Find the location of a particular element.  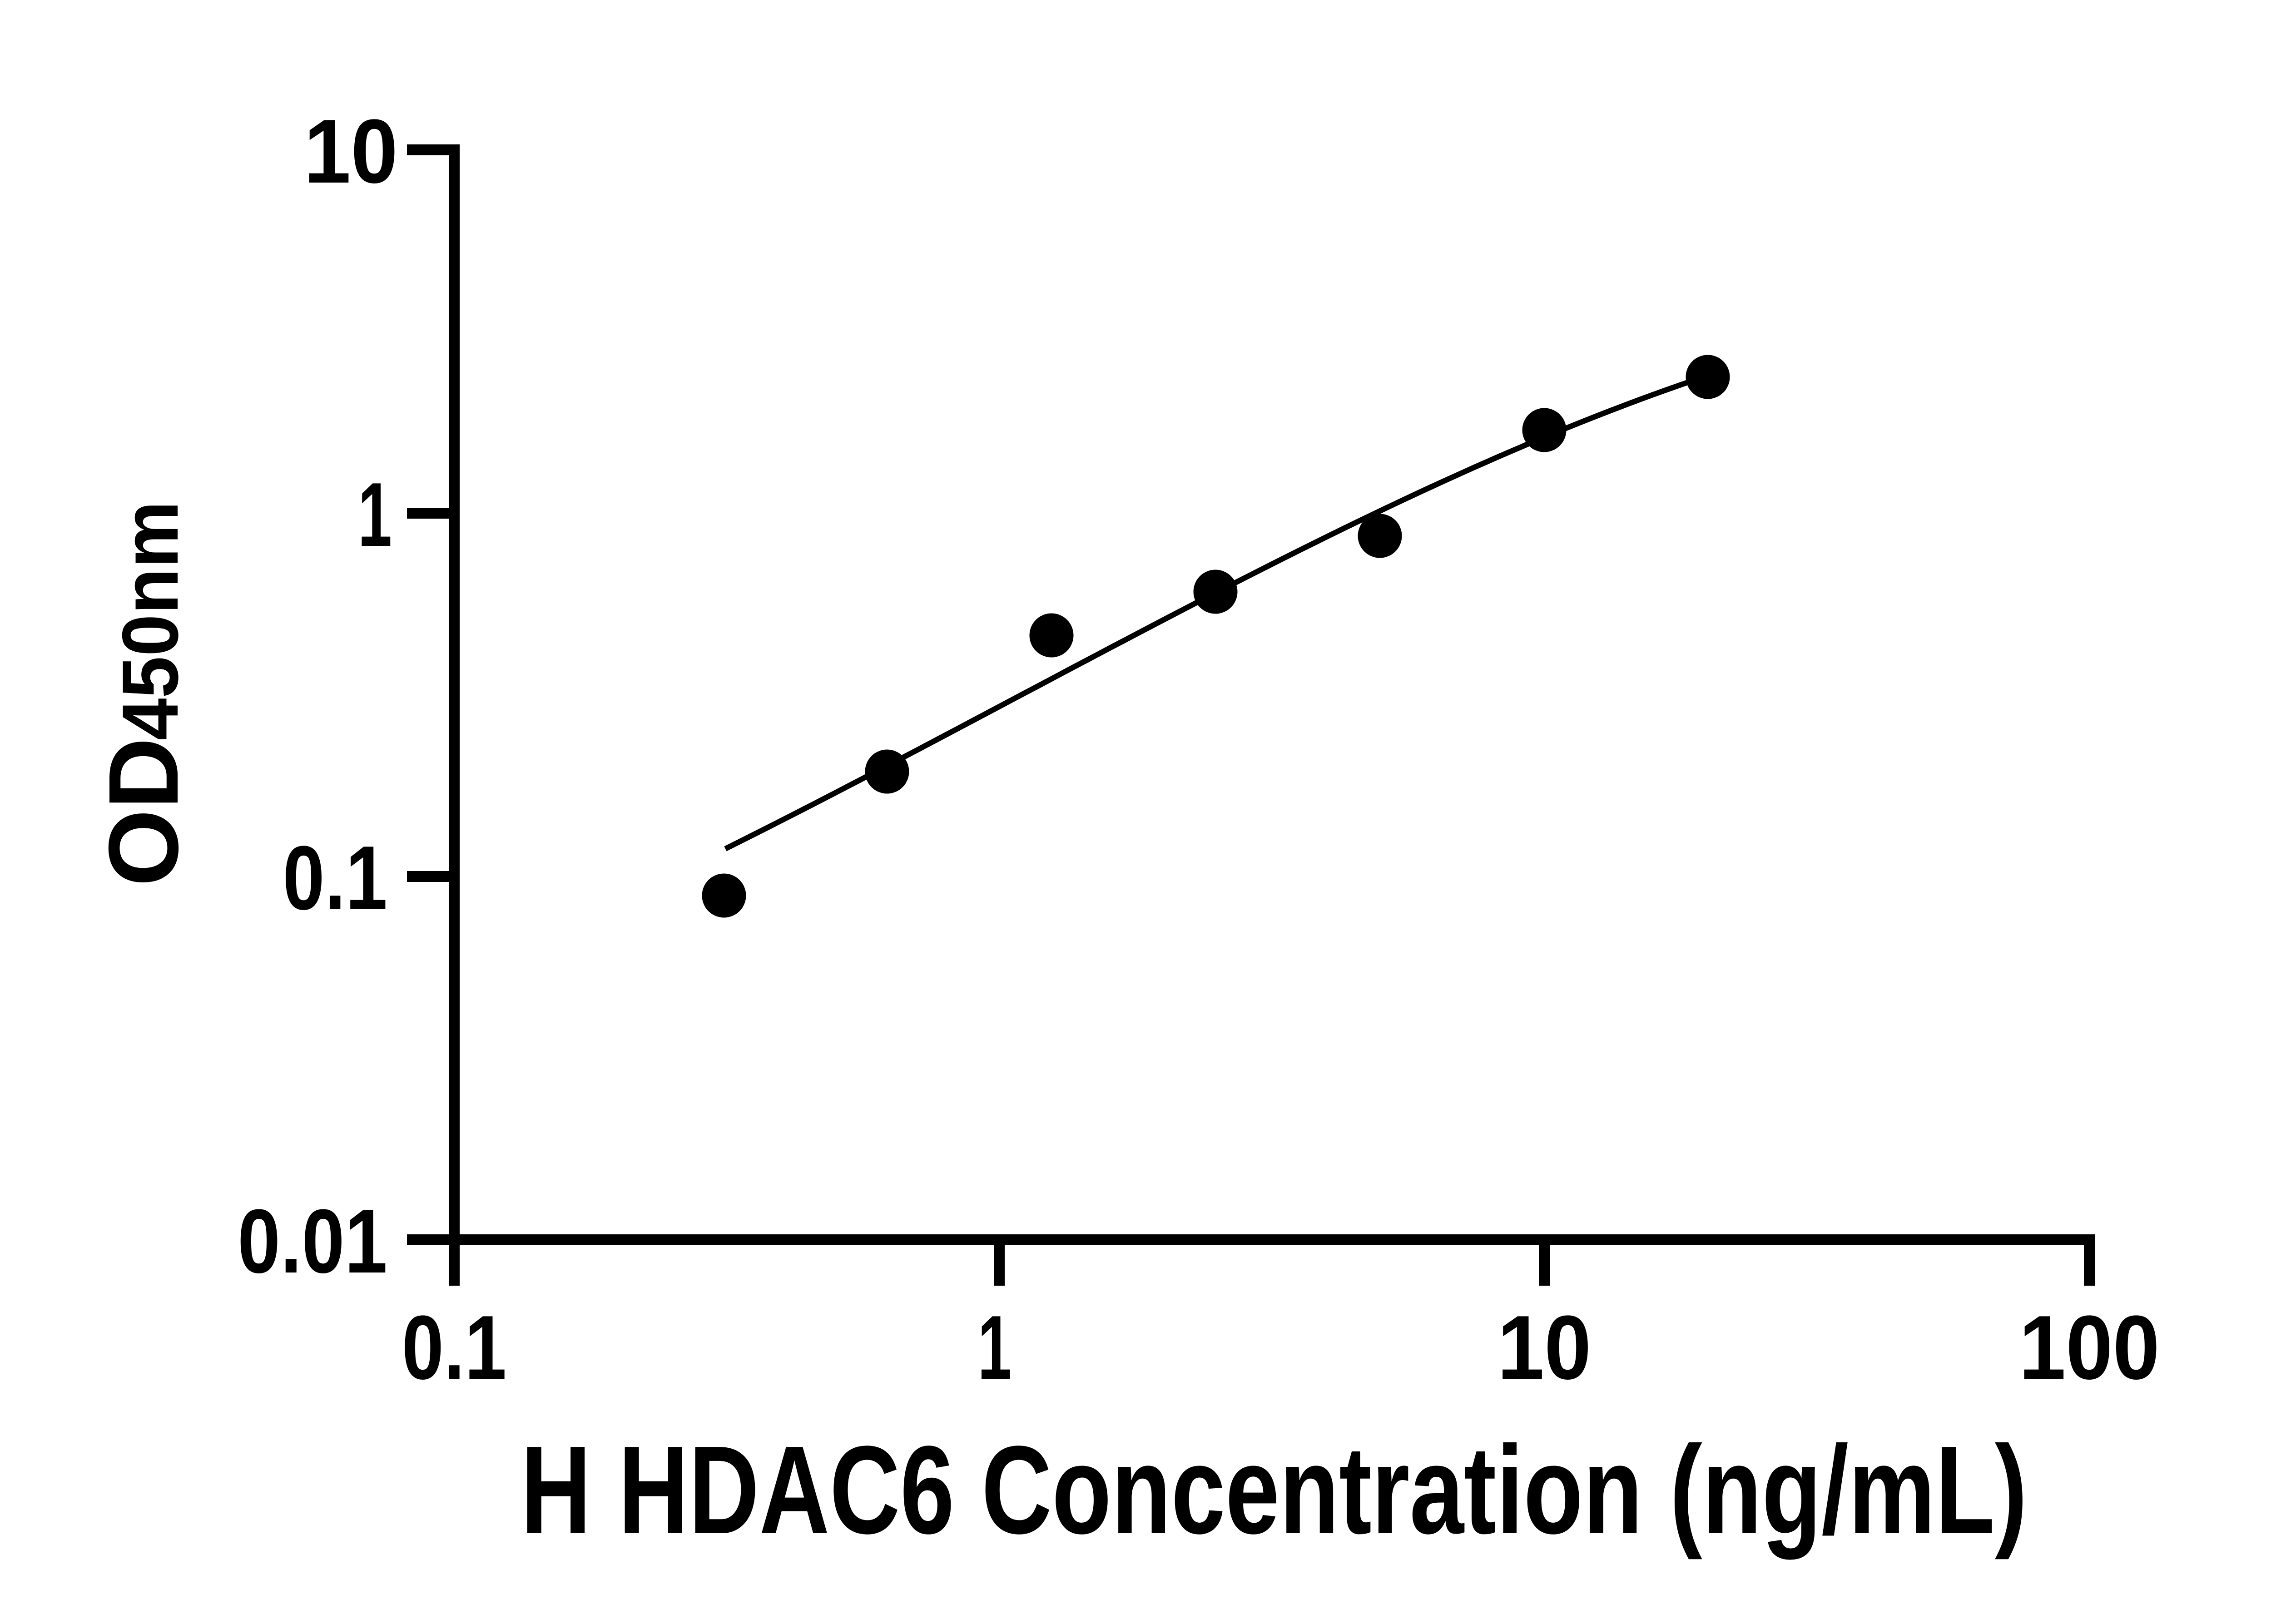

svg-text: H HDAC6 Concentration (ng/mL) is located at coordinates (1274, 1490).